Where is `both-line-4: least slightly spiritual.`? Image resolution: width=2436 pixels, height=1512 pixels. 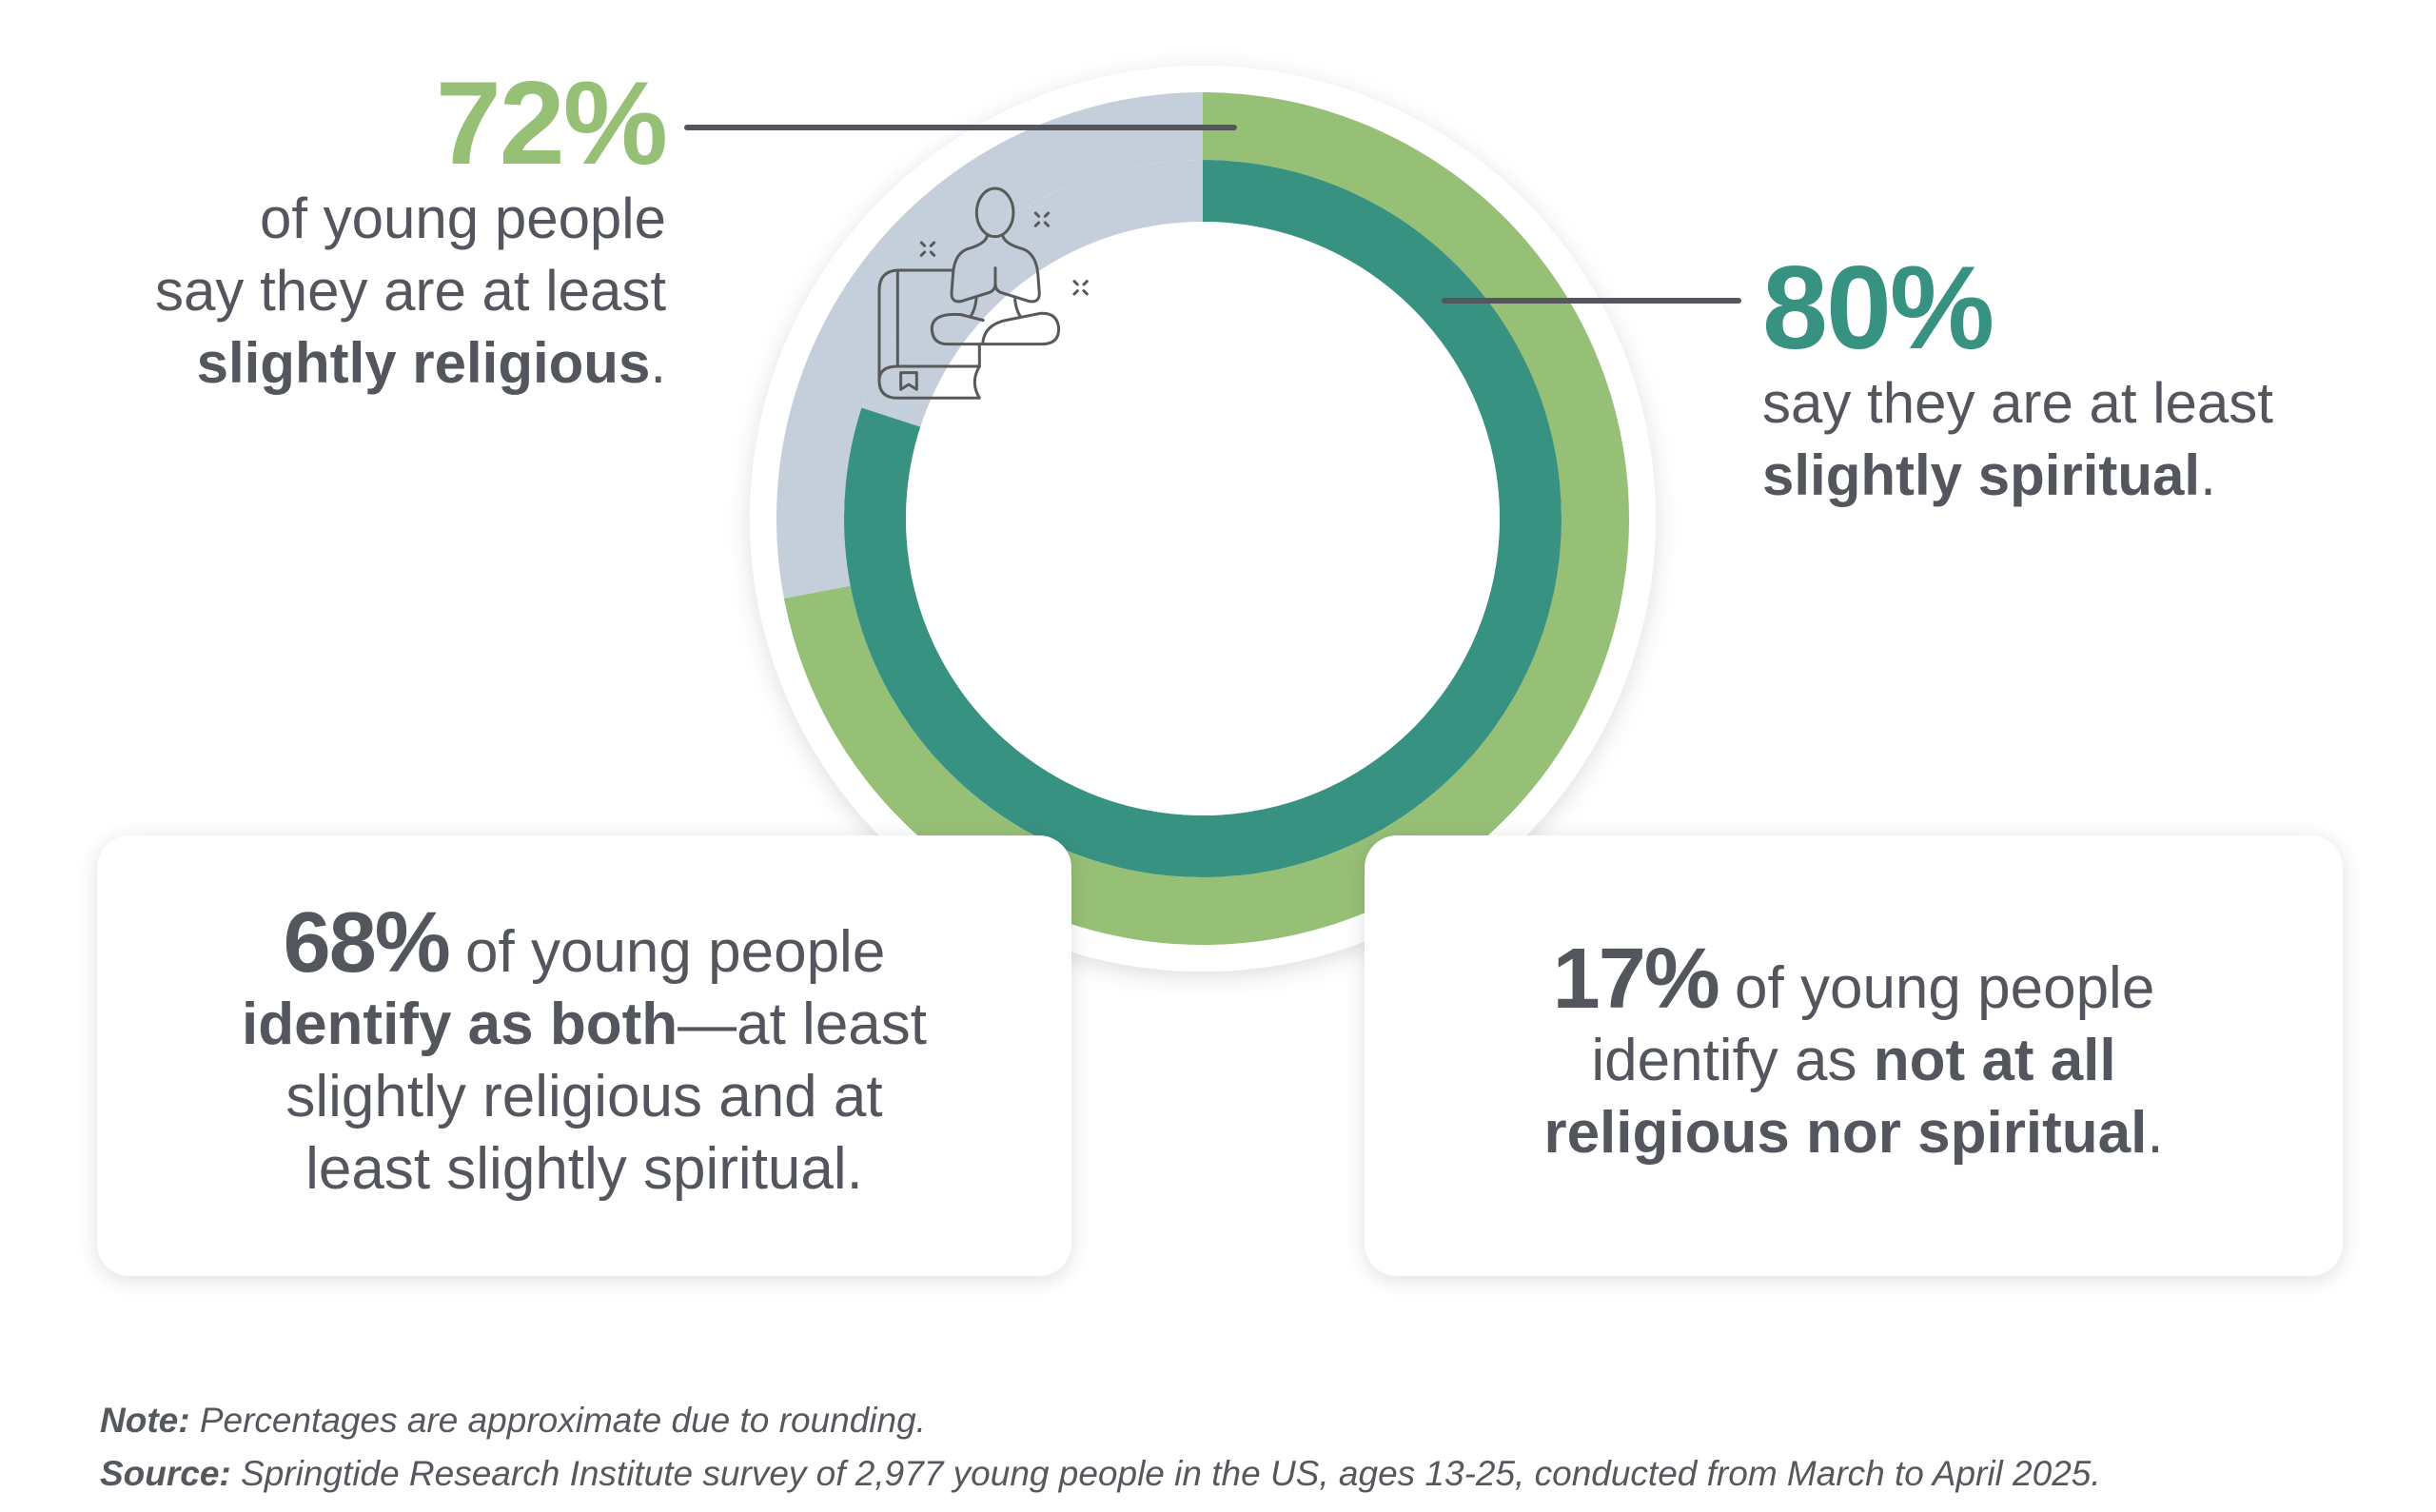 both-line-4: least slightly spiritual. is located at coordinates (584, 1168).